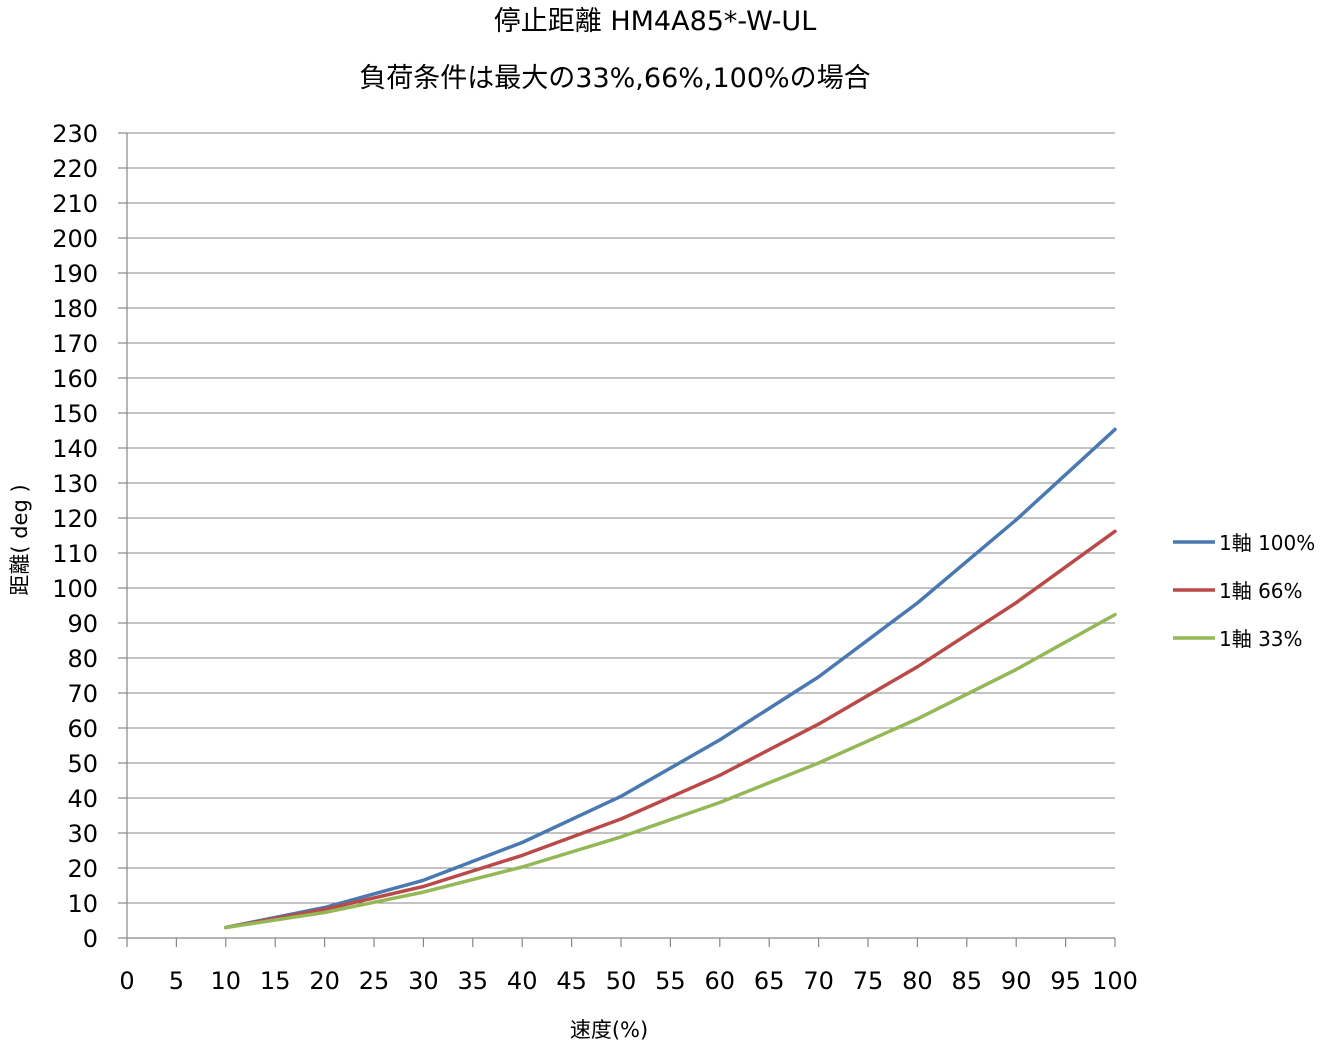 Image resolution: width=1330 pixels, height=1043 pixels. Describe the element at coordinates (670, 981) in the screenshot. I see `x-tick-label: 55` at that location.